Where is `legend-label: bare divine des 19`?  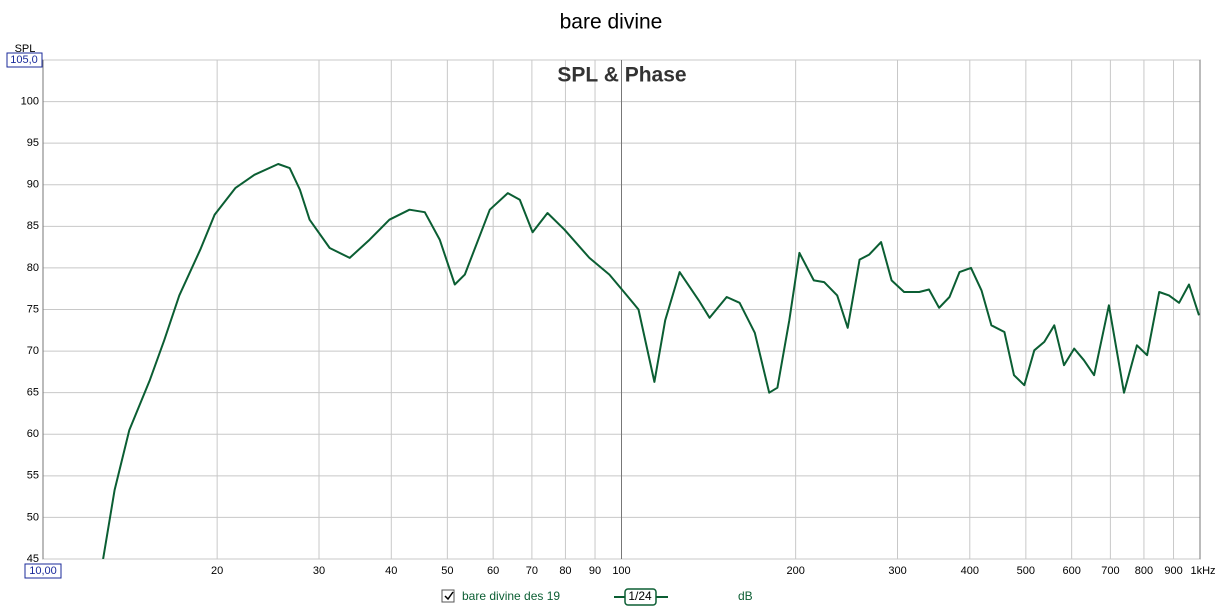 legend-label: bare divine des 19 is located at coordinates (511, 596).